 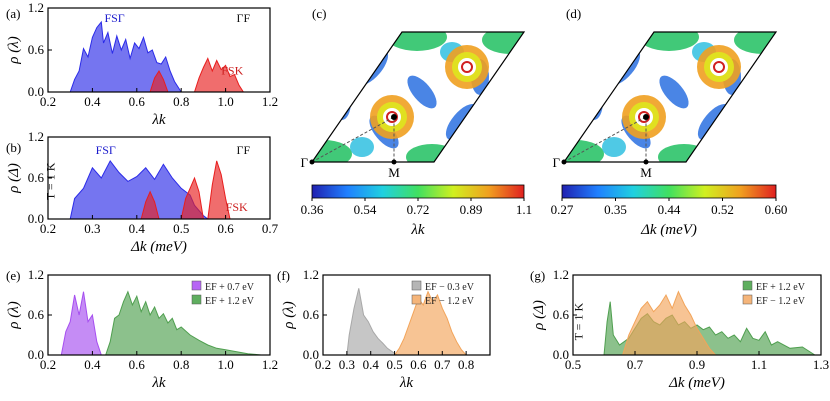 What do you see at coordinates (759, 364) in the screenshot?
I see `xtick-label: 1.1` at bounding box center [759, 364].